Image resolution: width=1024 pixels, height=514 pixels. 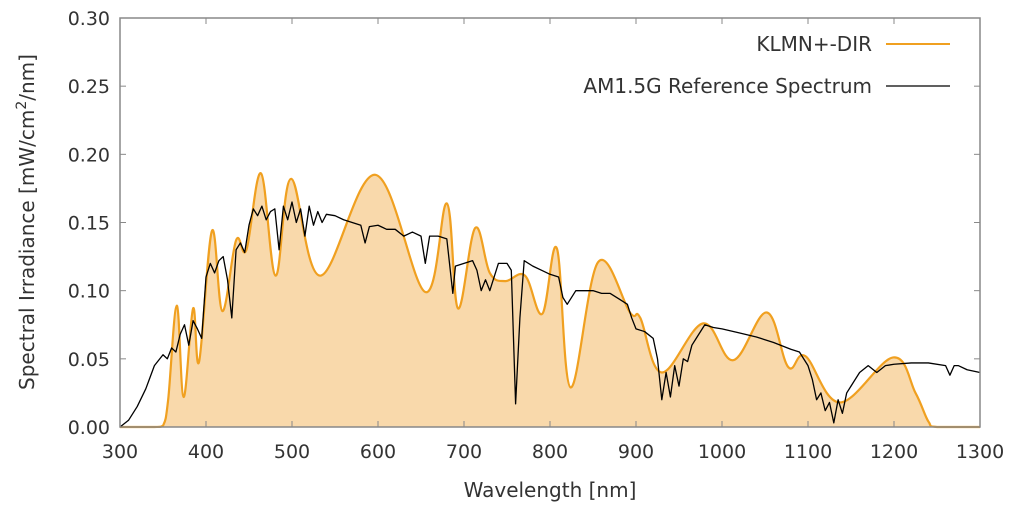 I want to click on legend-label-am15g: AM1.5G Reference Spectrum, so click(x=727, y=86).